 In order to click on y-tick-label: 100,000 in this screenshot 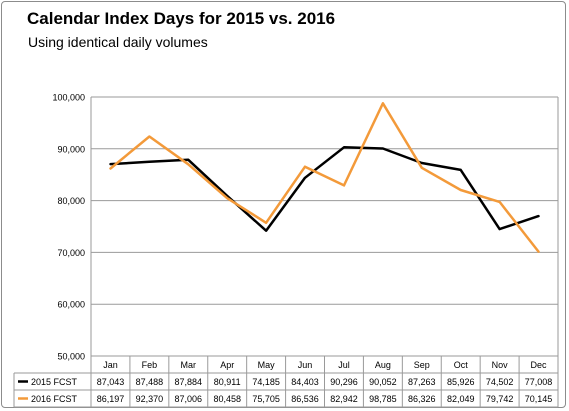, I will do `click(68, 98)`.